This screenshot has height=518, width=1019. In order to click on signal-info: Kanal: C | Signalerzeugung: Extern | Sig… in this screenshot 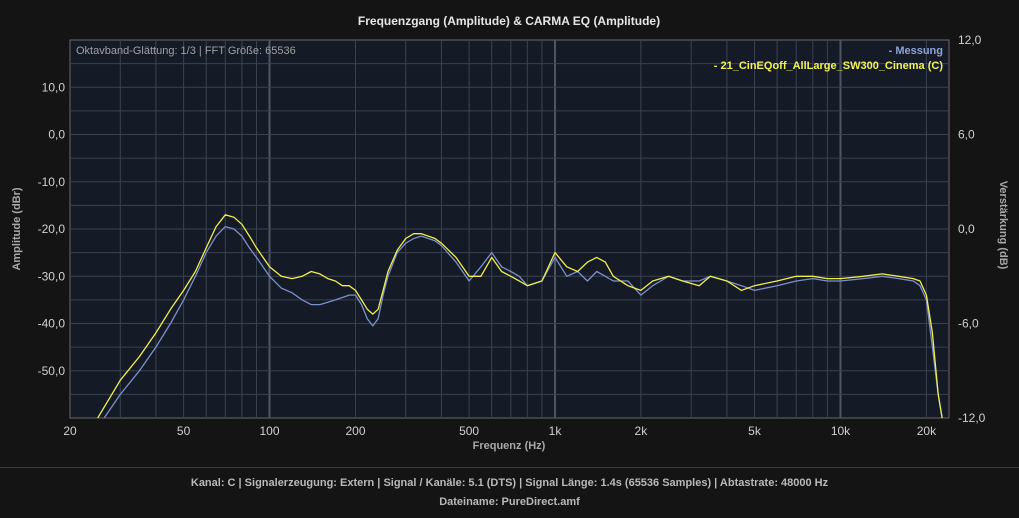, I will do `click(509, 483)`.